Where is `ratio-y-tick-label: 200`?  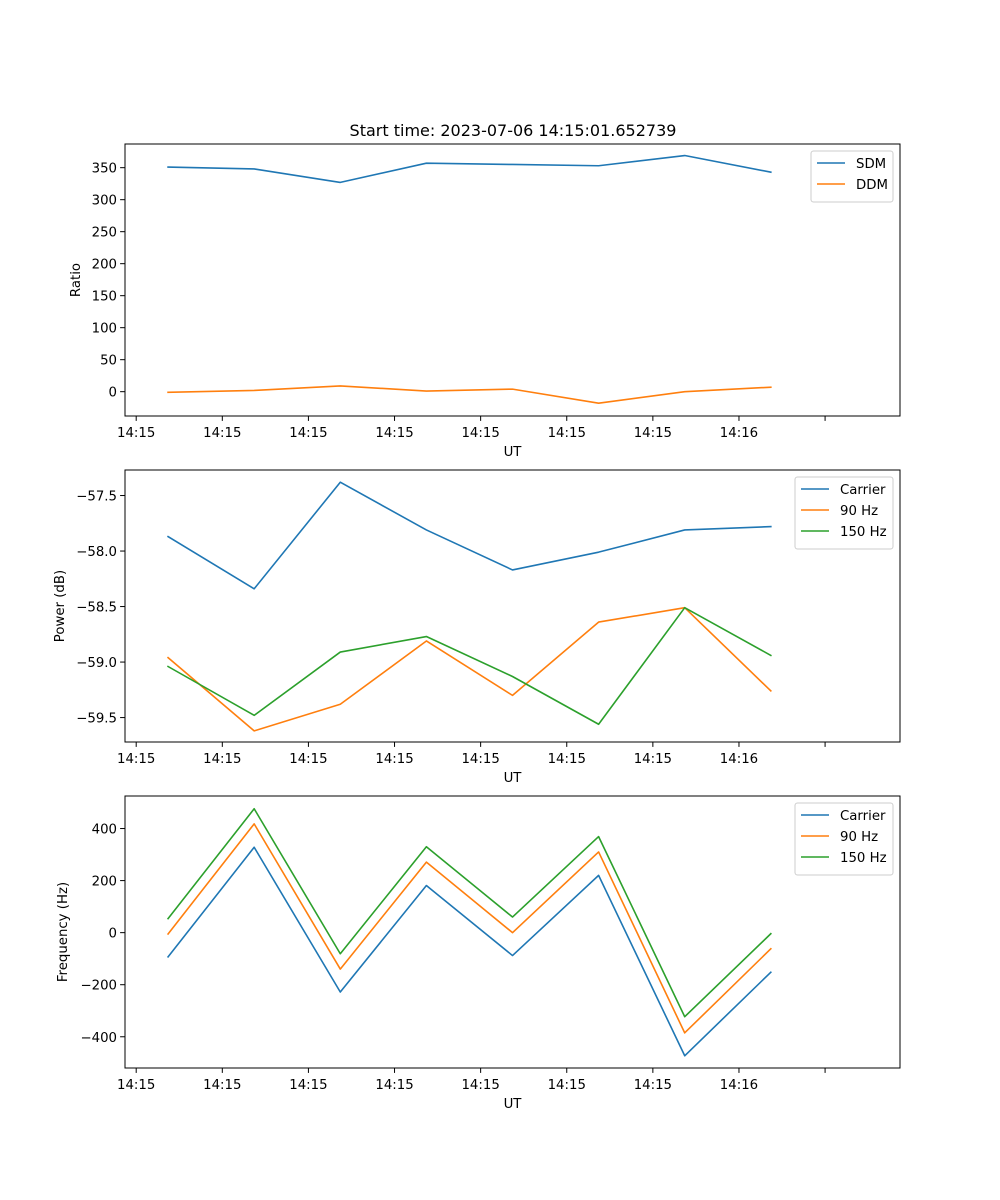
ratio-y-tick-label: 200 is located at coordinates (104, 265).